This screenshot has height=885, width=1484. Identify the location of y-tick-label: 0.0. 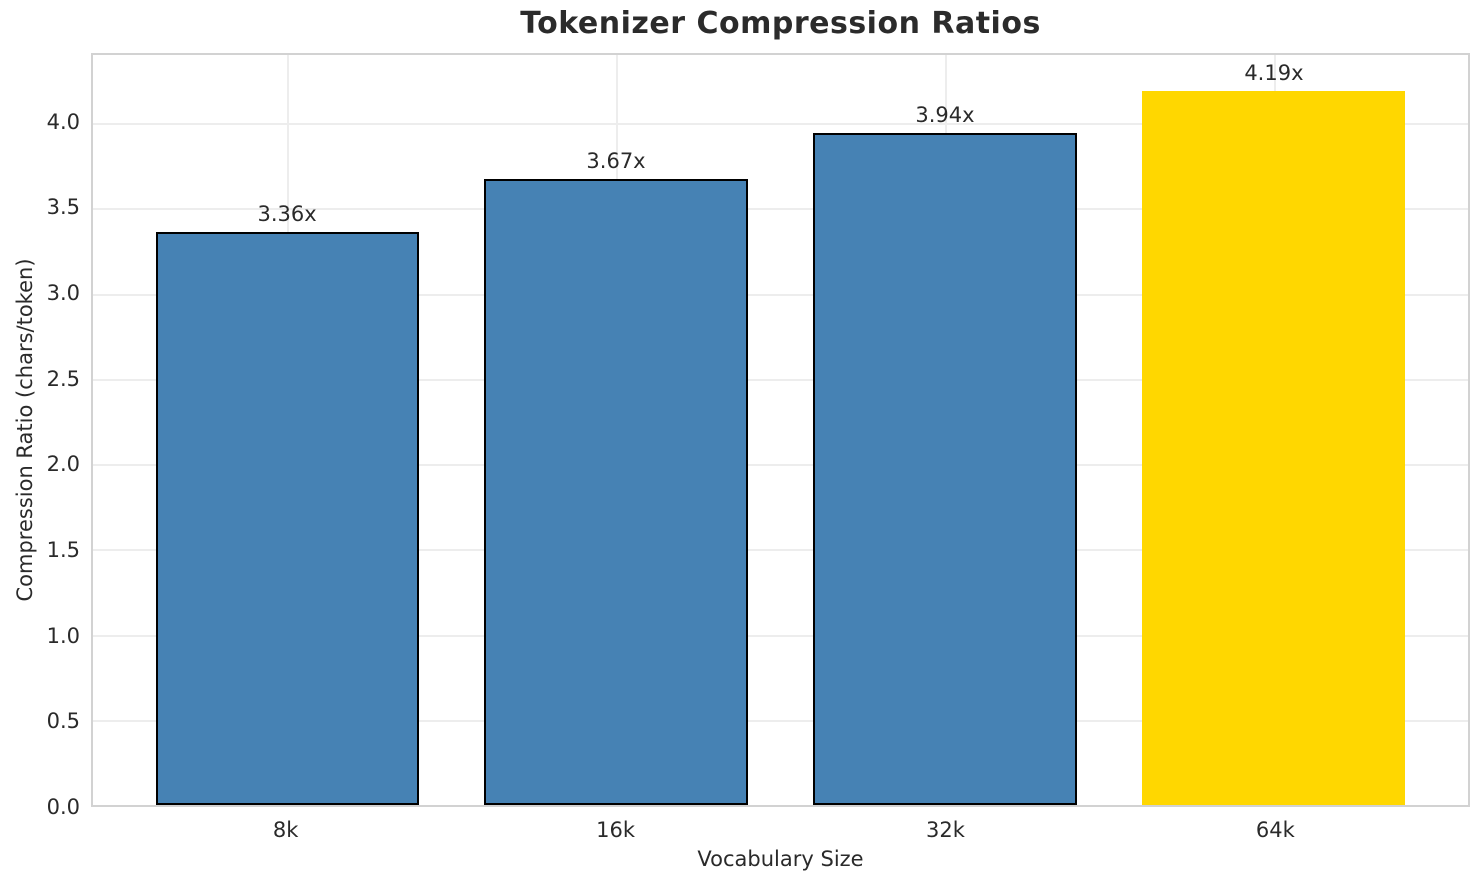
(63, 807).